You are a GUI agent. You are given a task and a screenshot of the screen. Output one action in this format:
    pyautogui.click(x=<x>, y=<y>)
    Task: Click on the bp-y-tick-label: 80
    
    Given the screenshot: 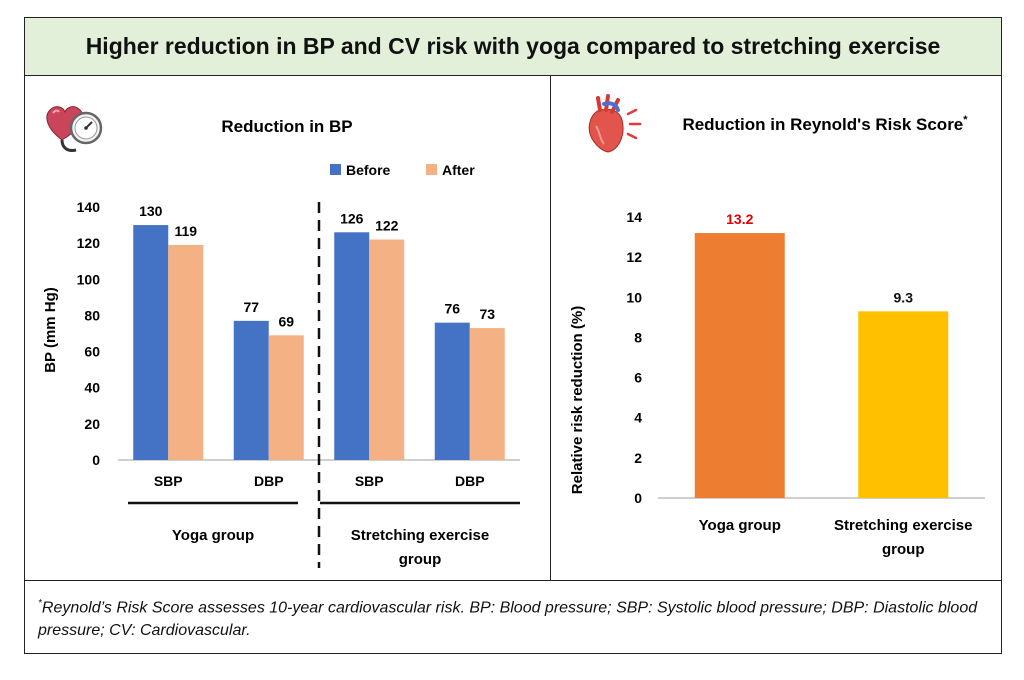 What is the action you would take?
    pyautogui.click(x=92, y=315)
    